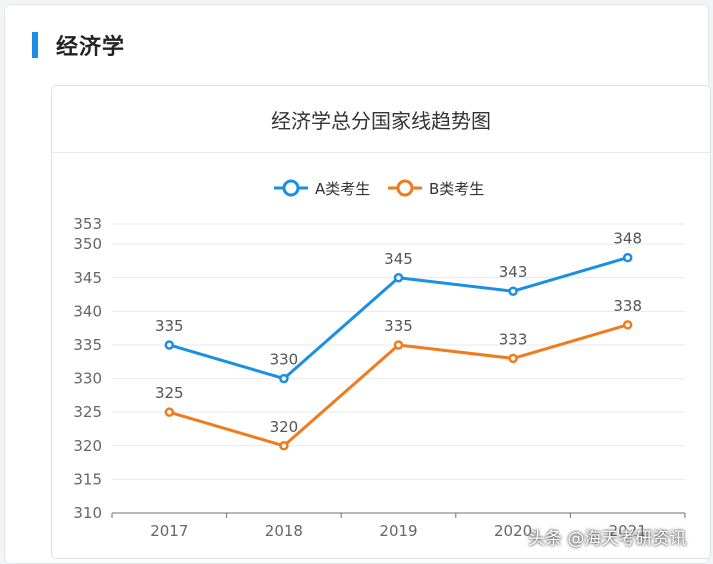 The height and width of the screenshot is (564, 713). What do you see at coordinates (87, 345) in the screenshot?
I see `y-tick-label: 335` at bounding box center [87, 345].